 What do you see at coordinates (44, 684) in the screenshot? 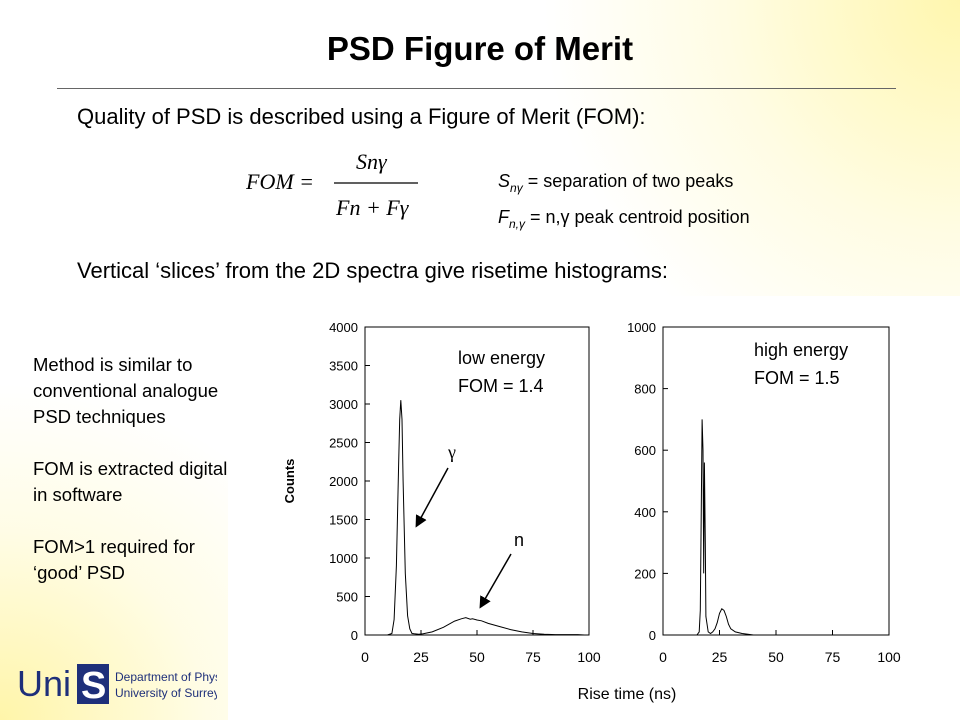
I see `logo-mark-uni: Uni` at bounding box center [44, 684].